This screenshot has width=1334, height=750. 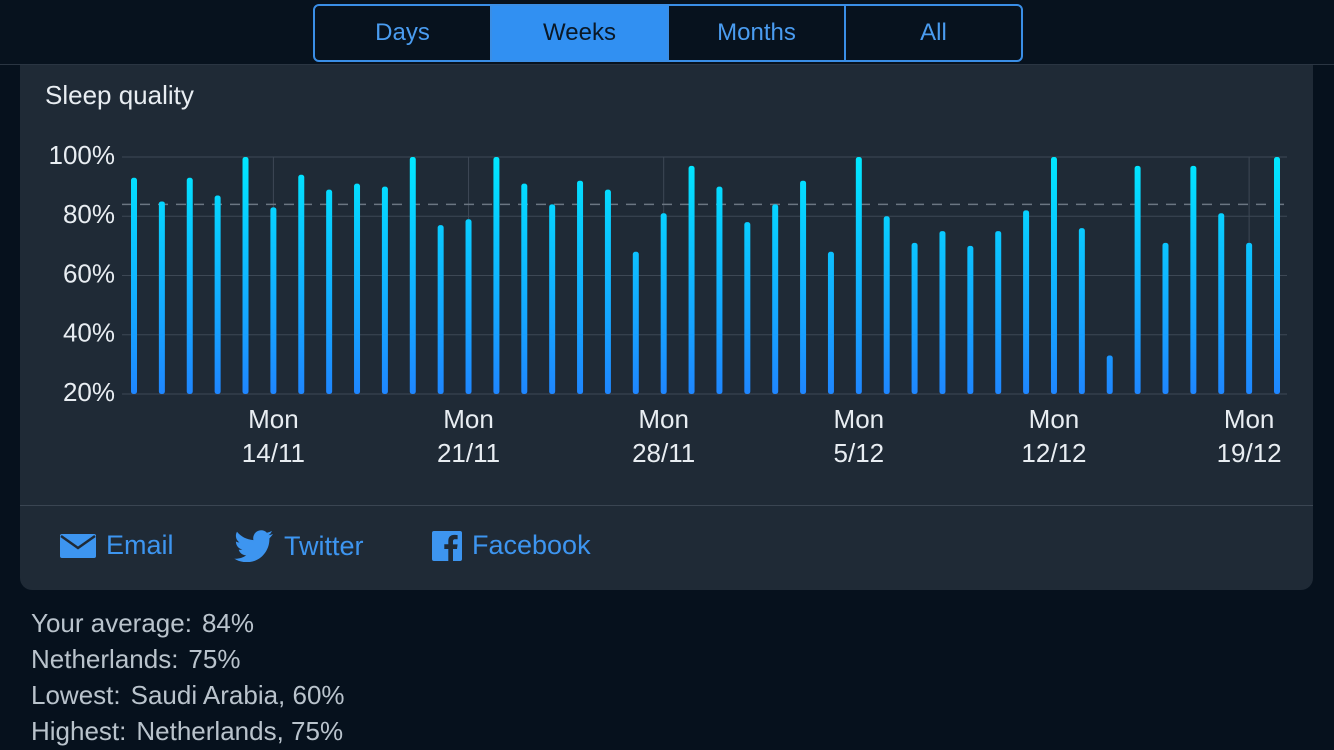 I want to click on stat-value: 75%, so click(x=214, y=659).